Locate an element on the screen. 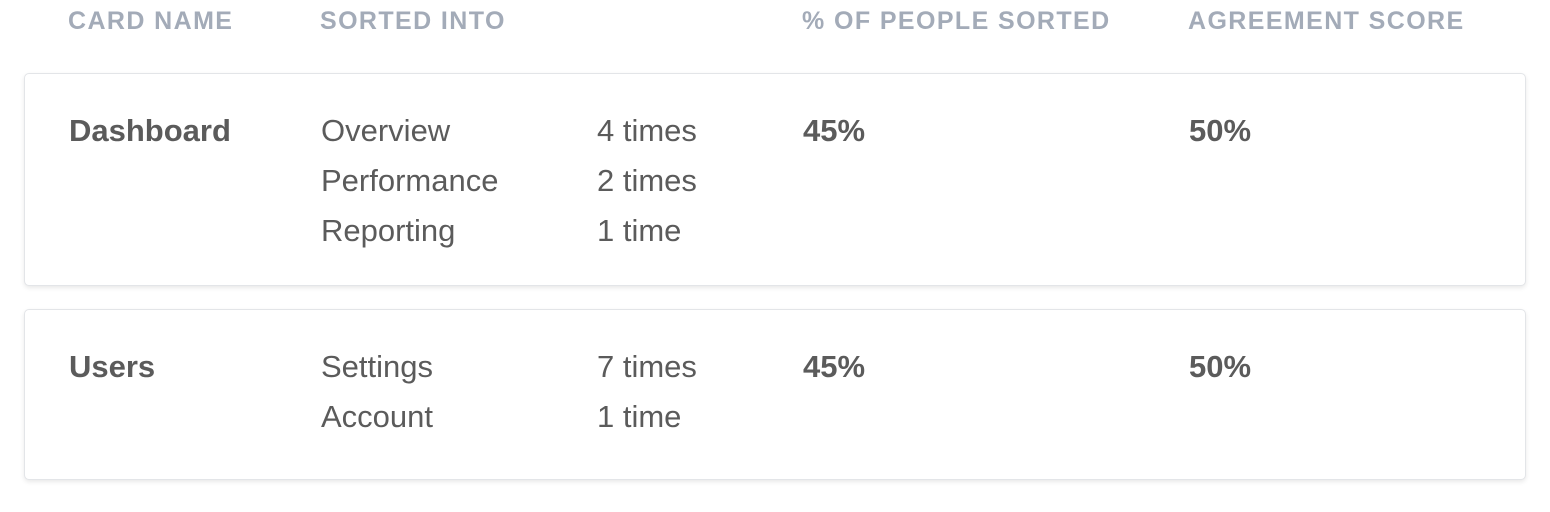  category-count: 2 times is located at coordinates (647, 180).